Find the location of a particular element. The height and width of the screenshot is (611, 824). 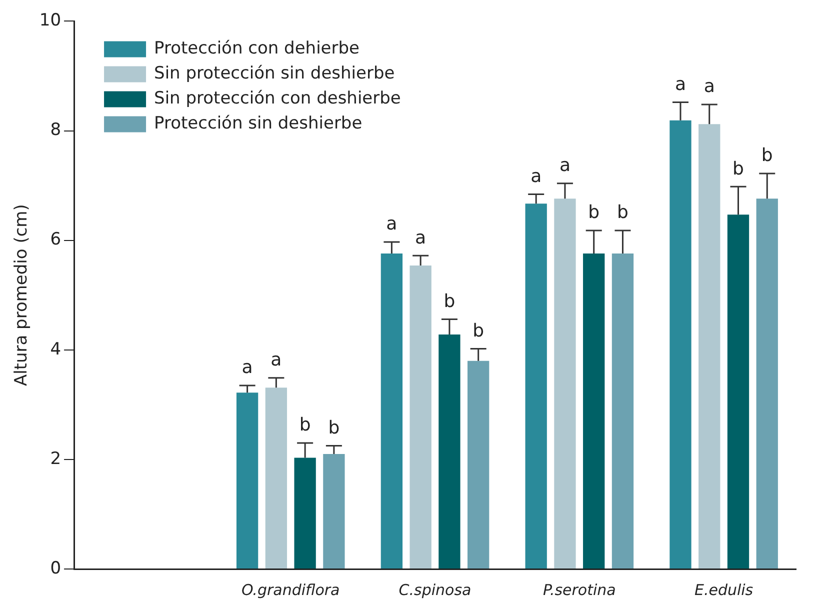

y-tick-label: 10 is located at coordinates (50, 20).